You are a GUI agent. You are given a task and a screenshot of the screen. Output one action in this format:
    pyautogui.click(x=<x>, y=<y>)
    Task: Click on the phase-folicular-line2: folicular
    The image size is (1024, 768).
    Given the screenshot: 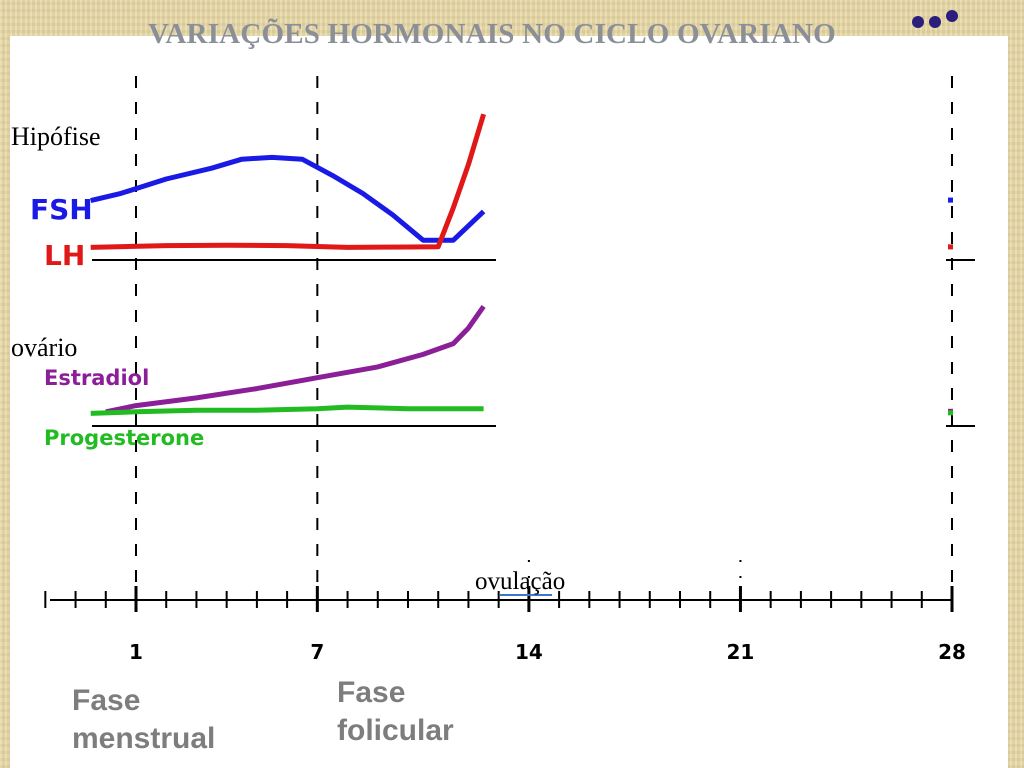 What is the action you would take?
    pyautogui.click(x=395, y=730)
    